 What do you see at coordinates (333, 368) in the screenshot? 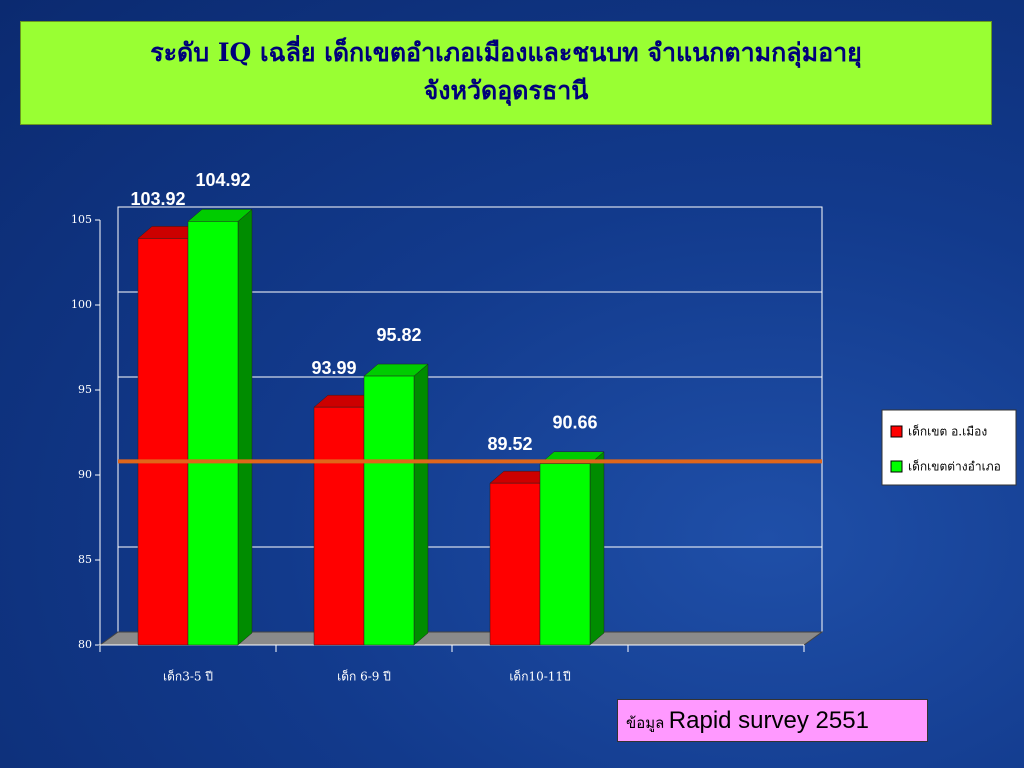
I see `value-label: 93.99` at bounding box center [333, 368].